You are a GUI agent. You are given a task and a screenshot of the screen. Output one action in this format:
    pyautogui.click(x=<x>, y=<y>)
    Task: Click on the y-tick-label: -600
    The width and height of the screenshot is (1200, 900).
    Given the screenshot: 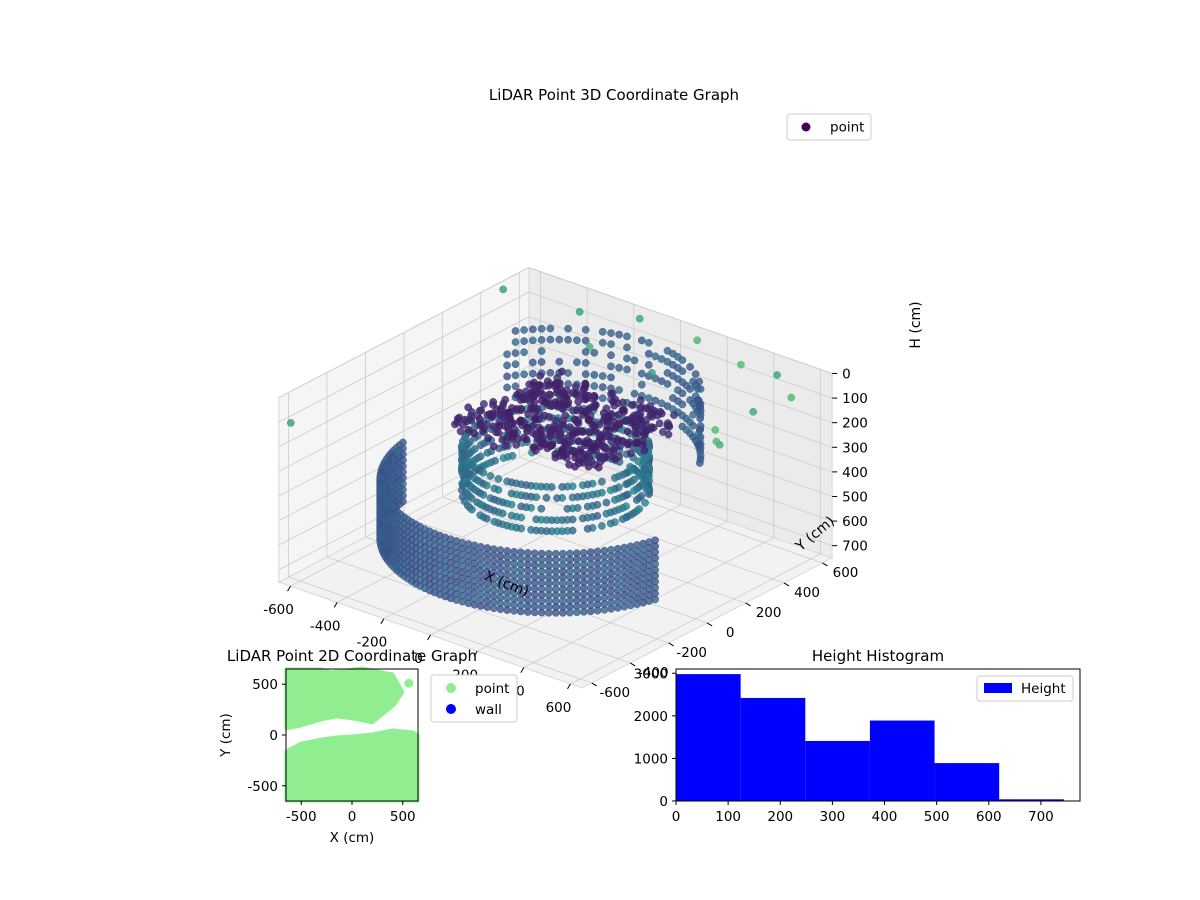 What is the action you would take?
    pyautogui.click(x=614, y=693)
    